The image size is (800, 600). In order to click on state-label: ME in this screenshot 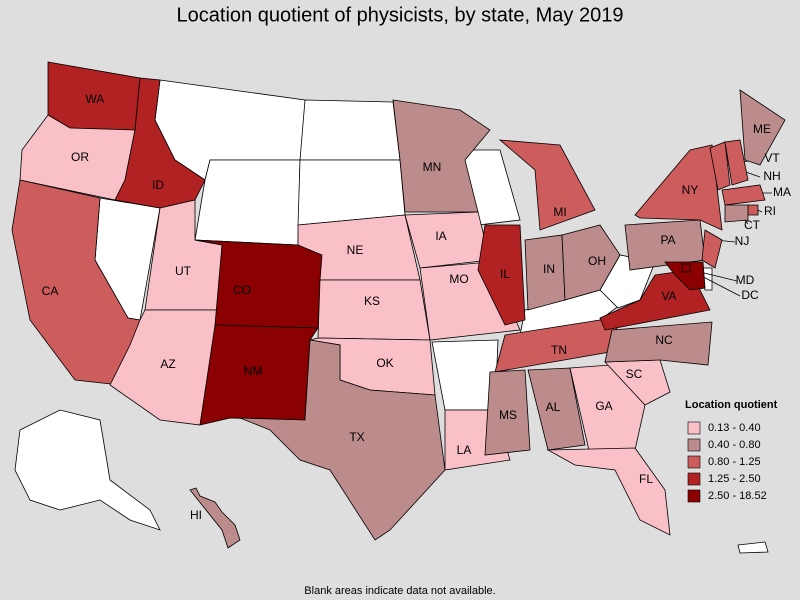, I will do `click(762, 129)`.